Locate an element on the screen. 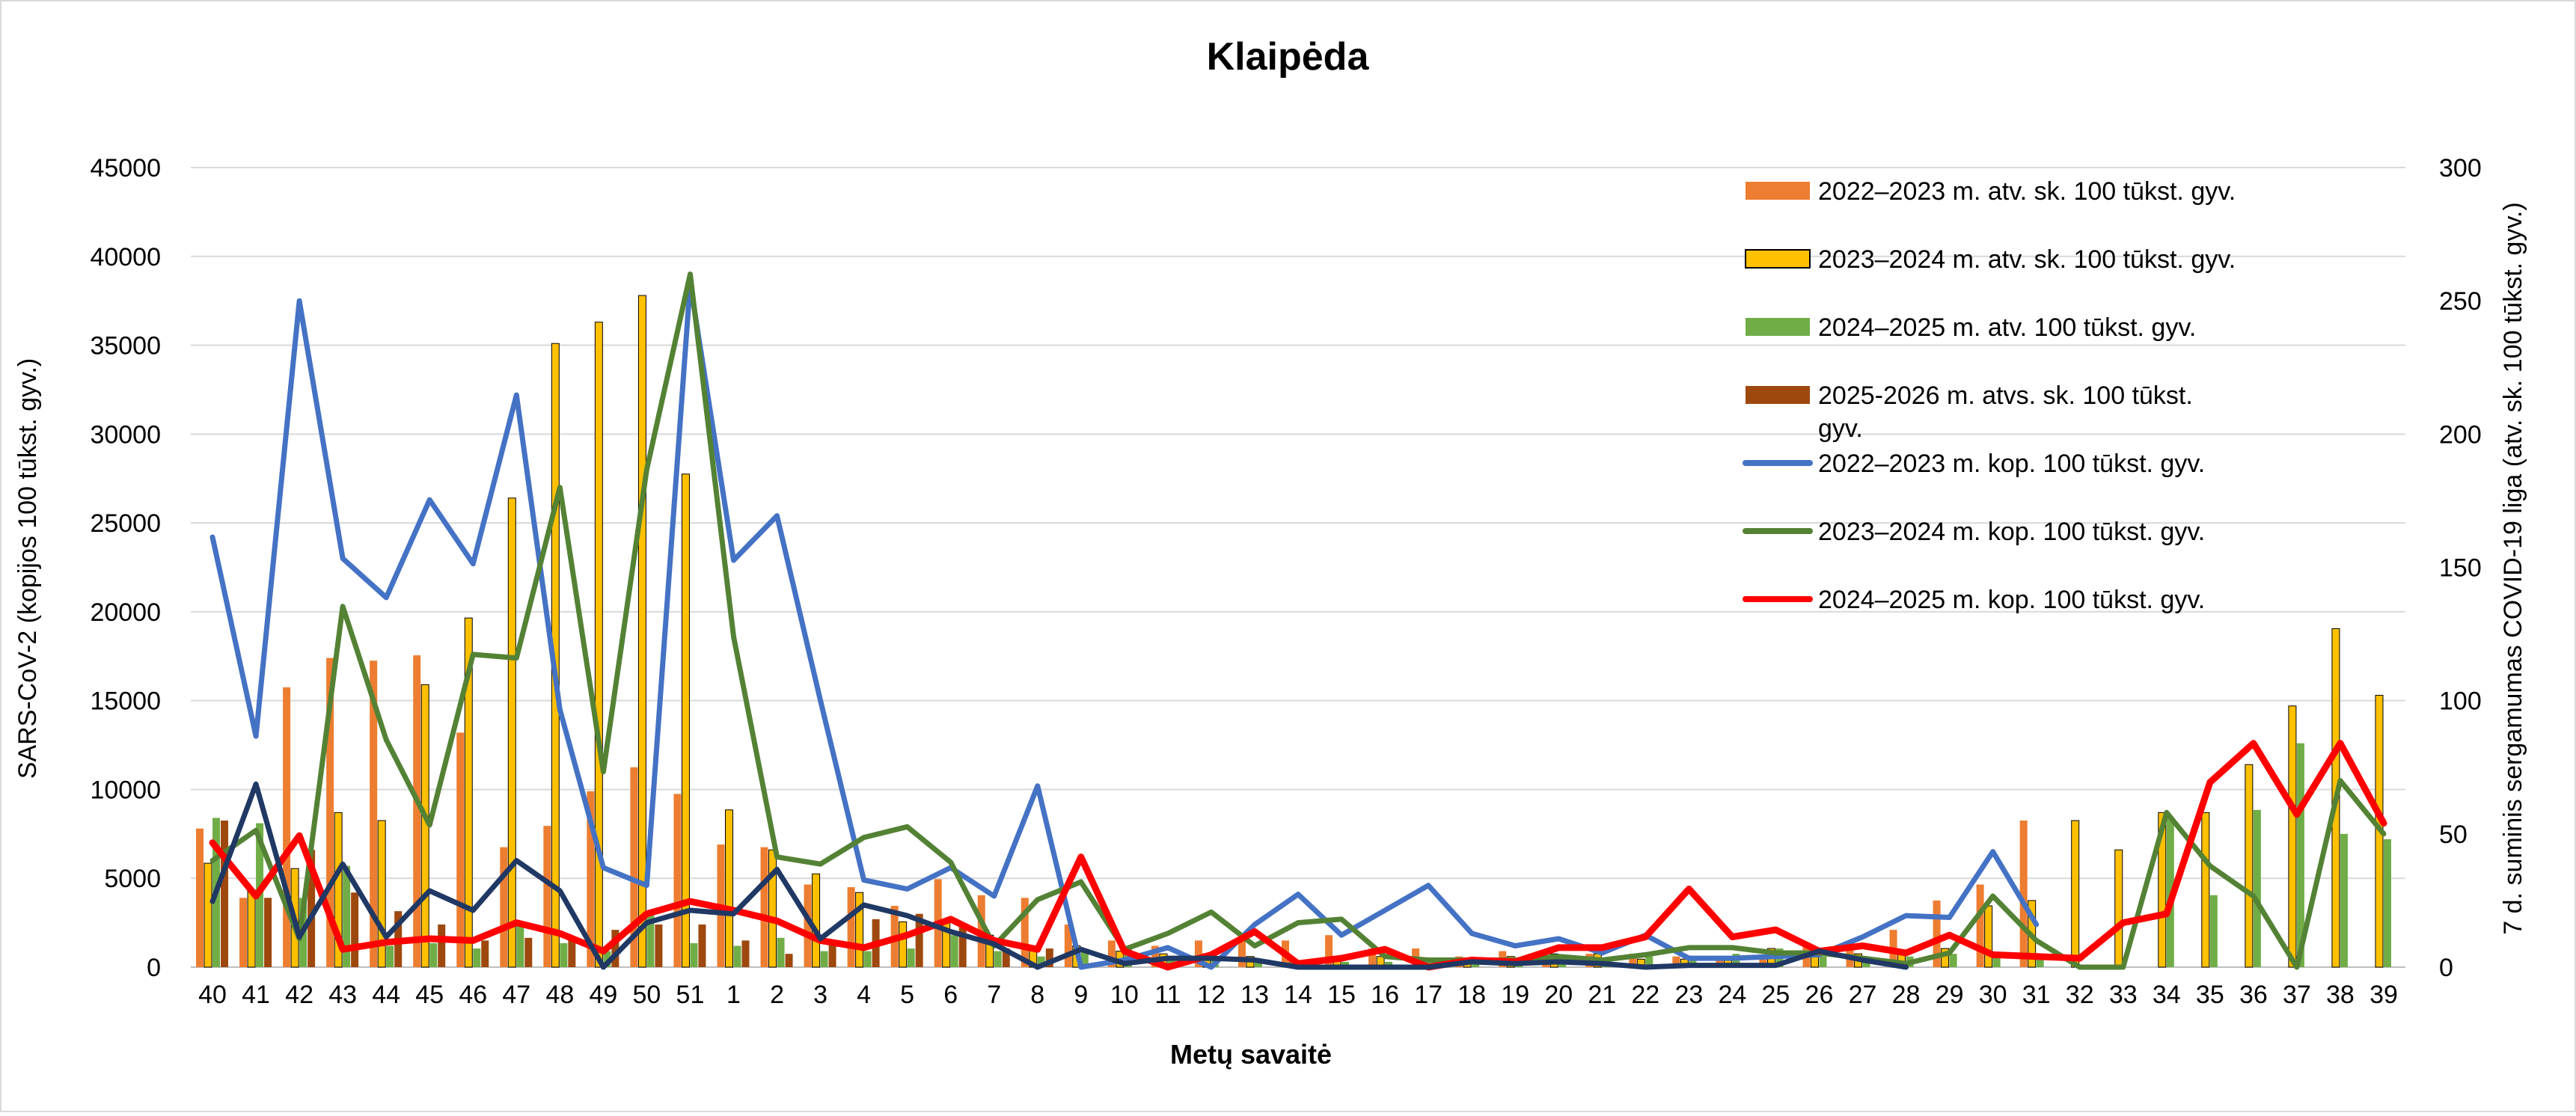  legend-entry-label: 2023–2024 m. kop. 100 tūkst. gyv. is located at coordinates (2011, 532).